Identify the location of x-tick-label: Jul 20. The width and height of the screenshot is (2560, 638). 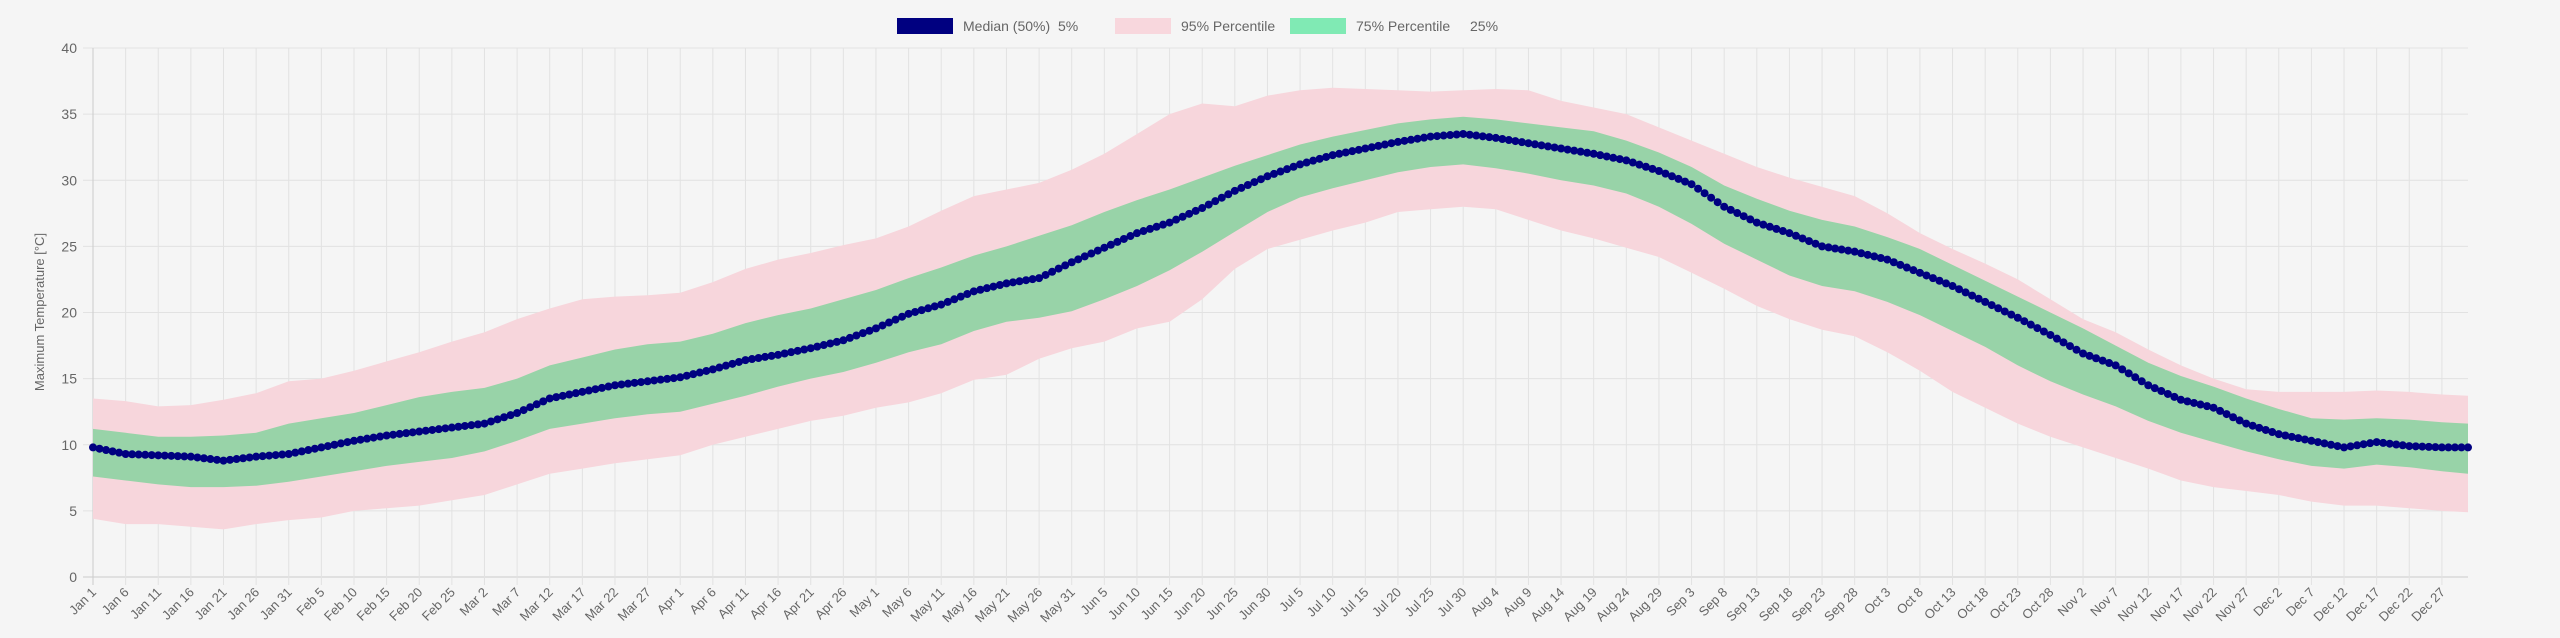
(1386, 602).